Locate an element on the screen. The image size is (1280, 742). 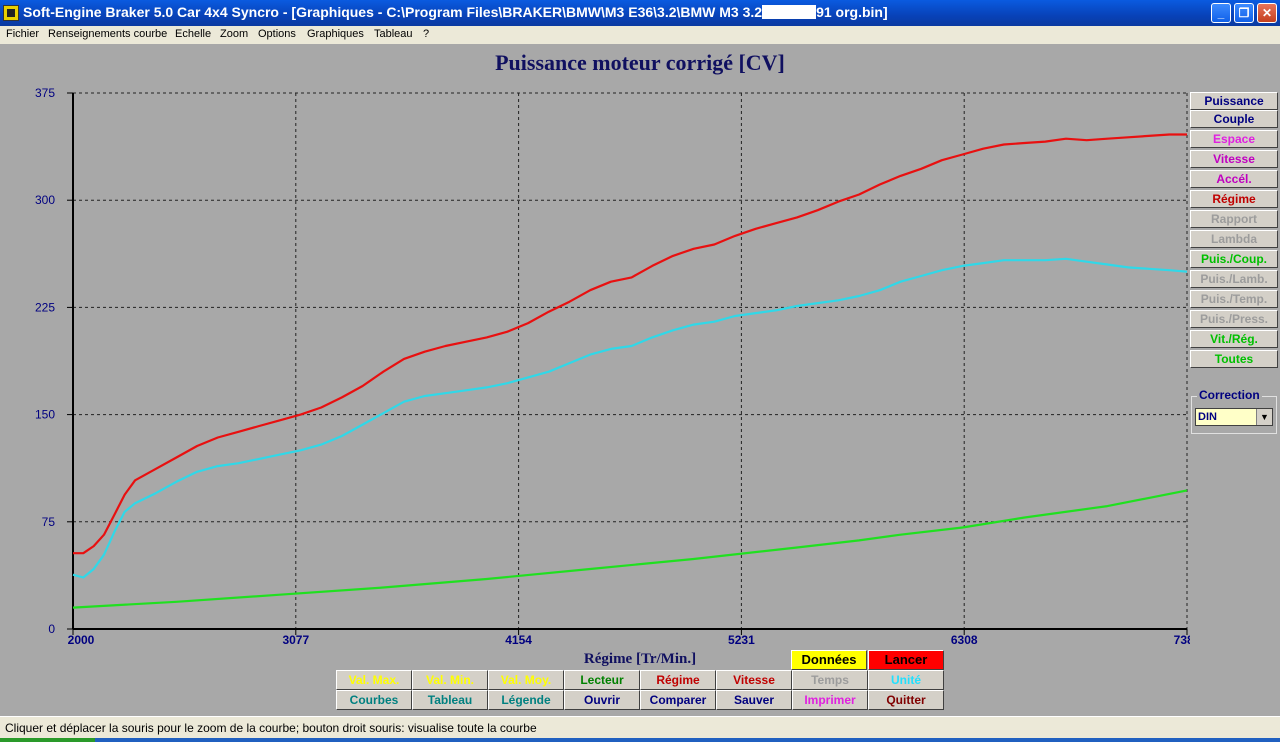
side-button-lambda: Lambda is located at coordinates (1234, 239).